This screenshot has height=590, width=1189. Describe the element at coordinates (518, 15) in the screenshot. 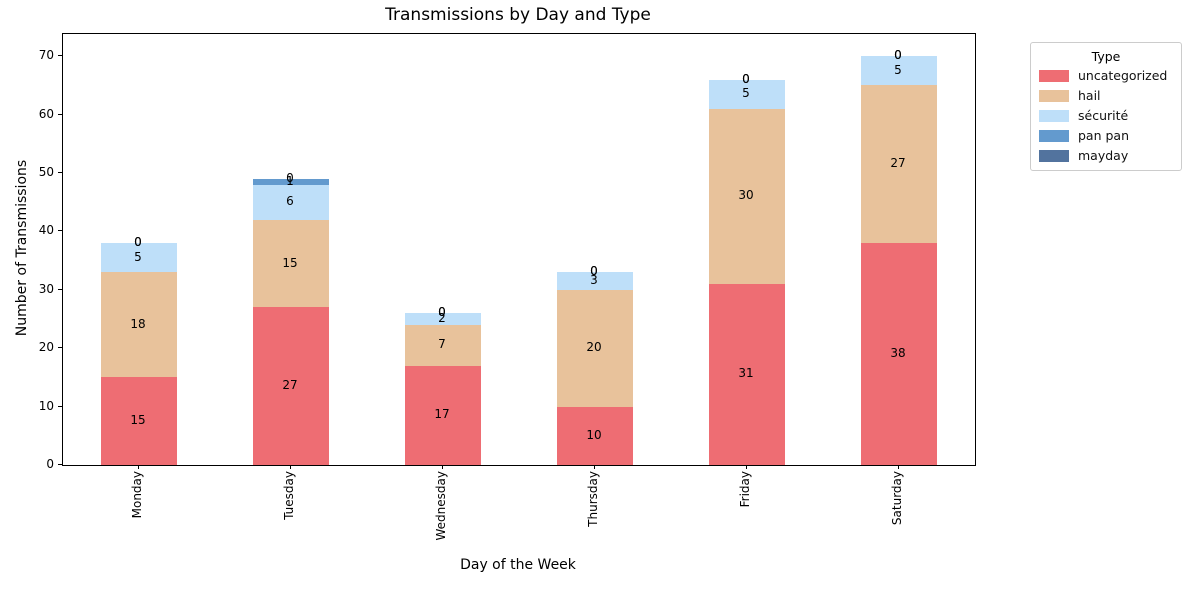

I see `chart-title: Transmissions by Day and Type` at that location.